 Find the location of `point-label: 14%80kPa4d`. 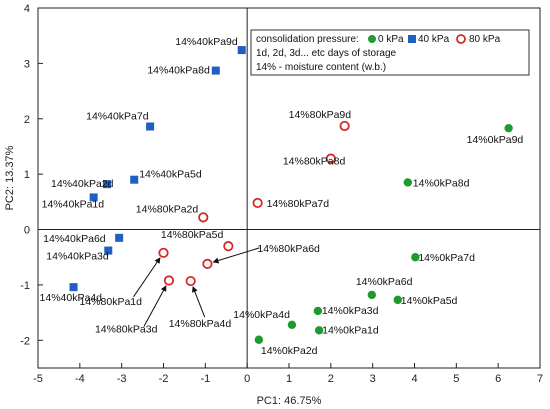

point-label: 14%80kPa4d is located at coordinates (200, 324).